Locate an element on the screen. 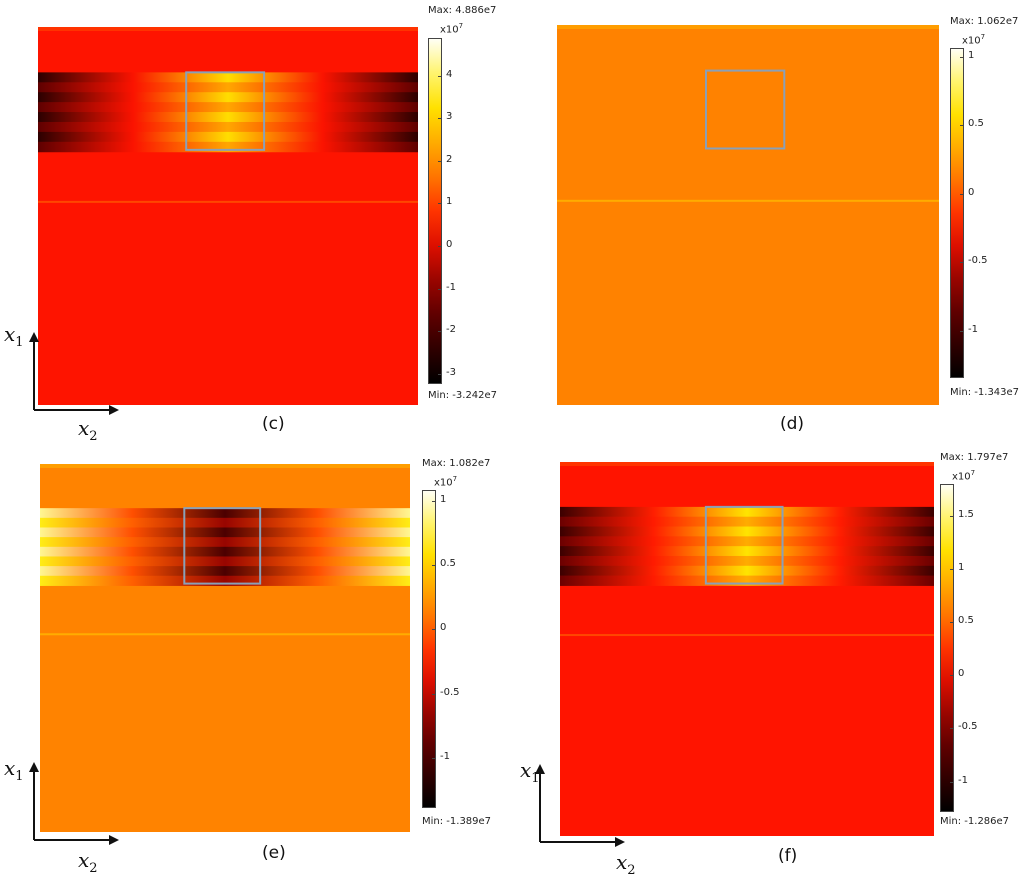  xlabel-e: x2 is located at coordinates (88, 862).